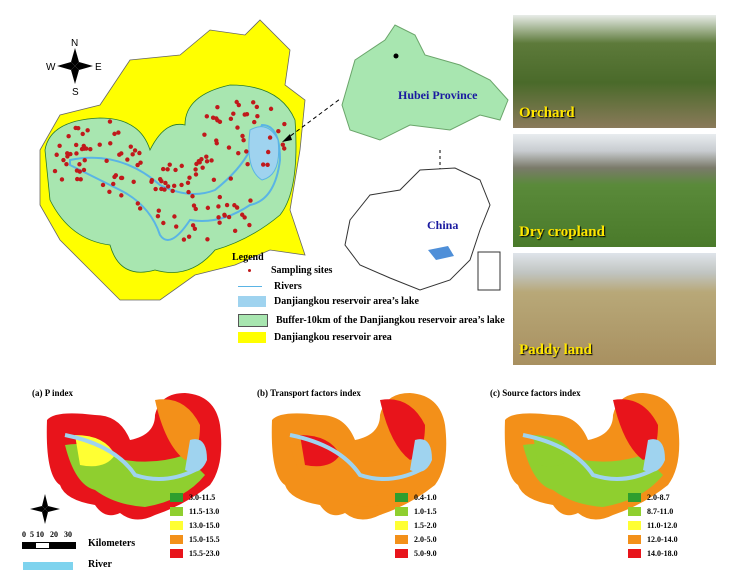  Describe the element at coordinates (562, 232) in the screenshot. I see `photo-label: Dry cropland` at that location.